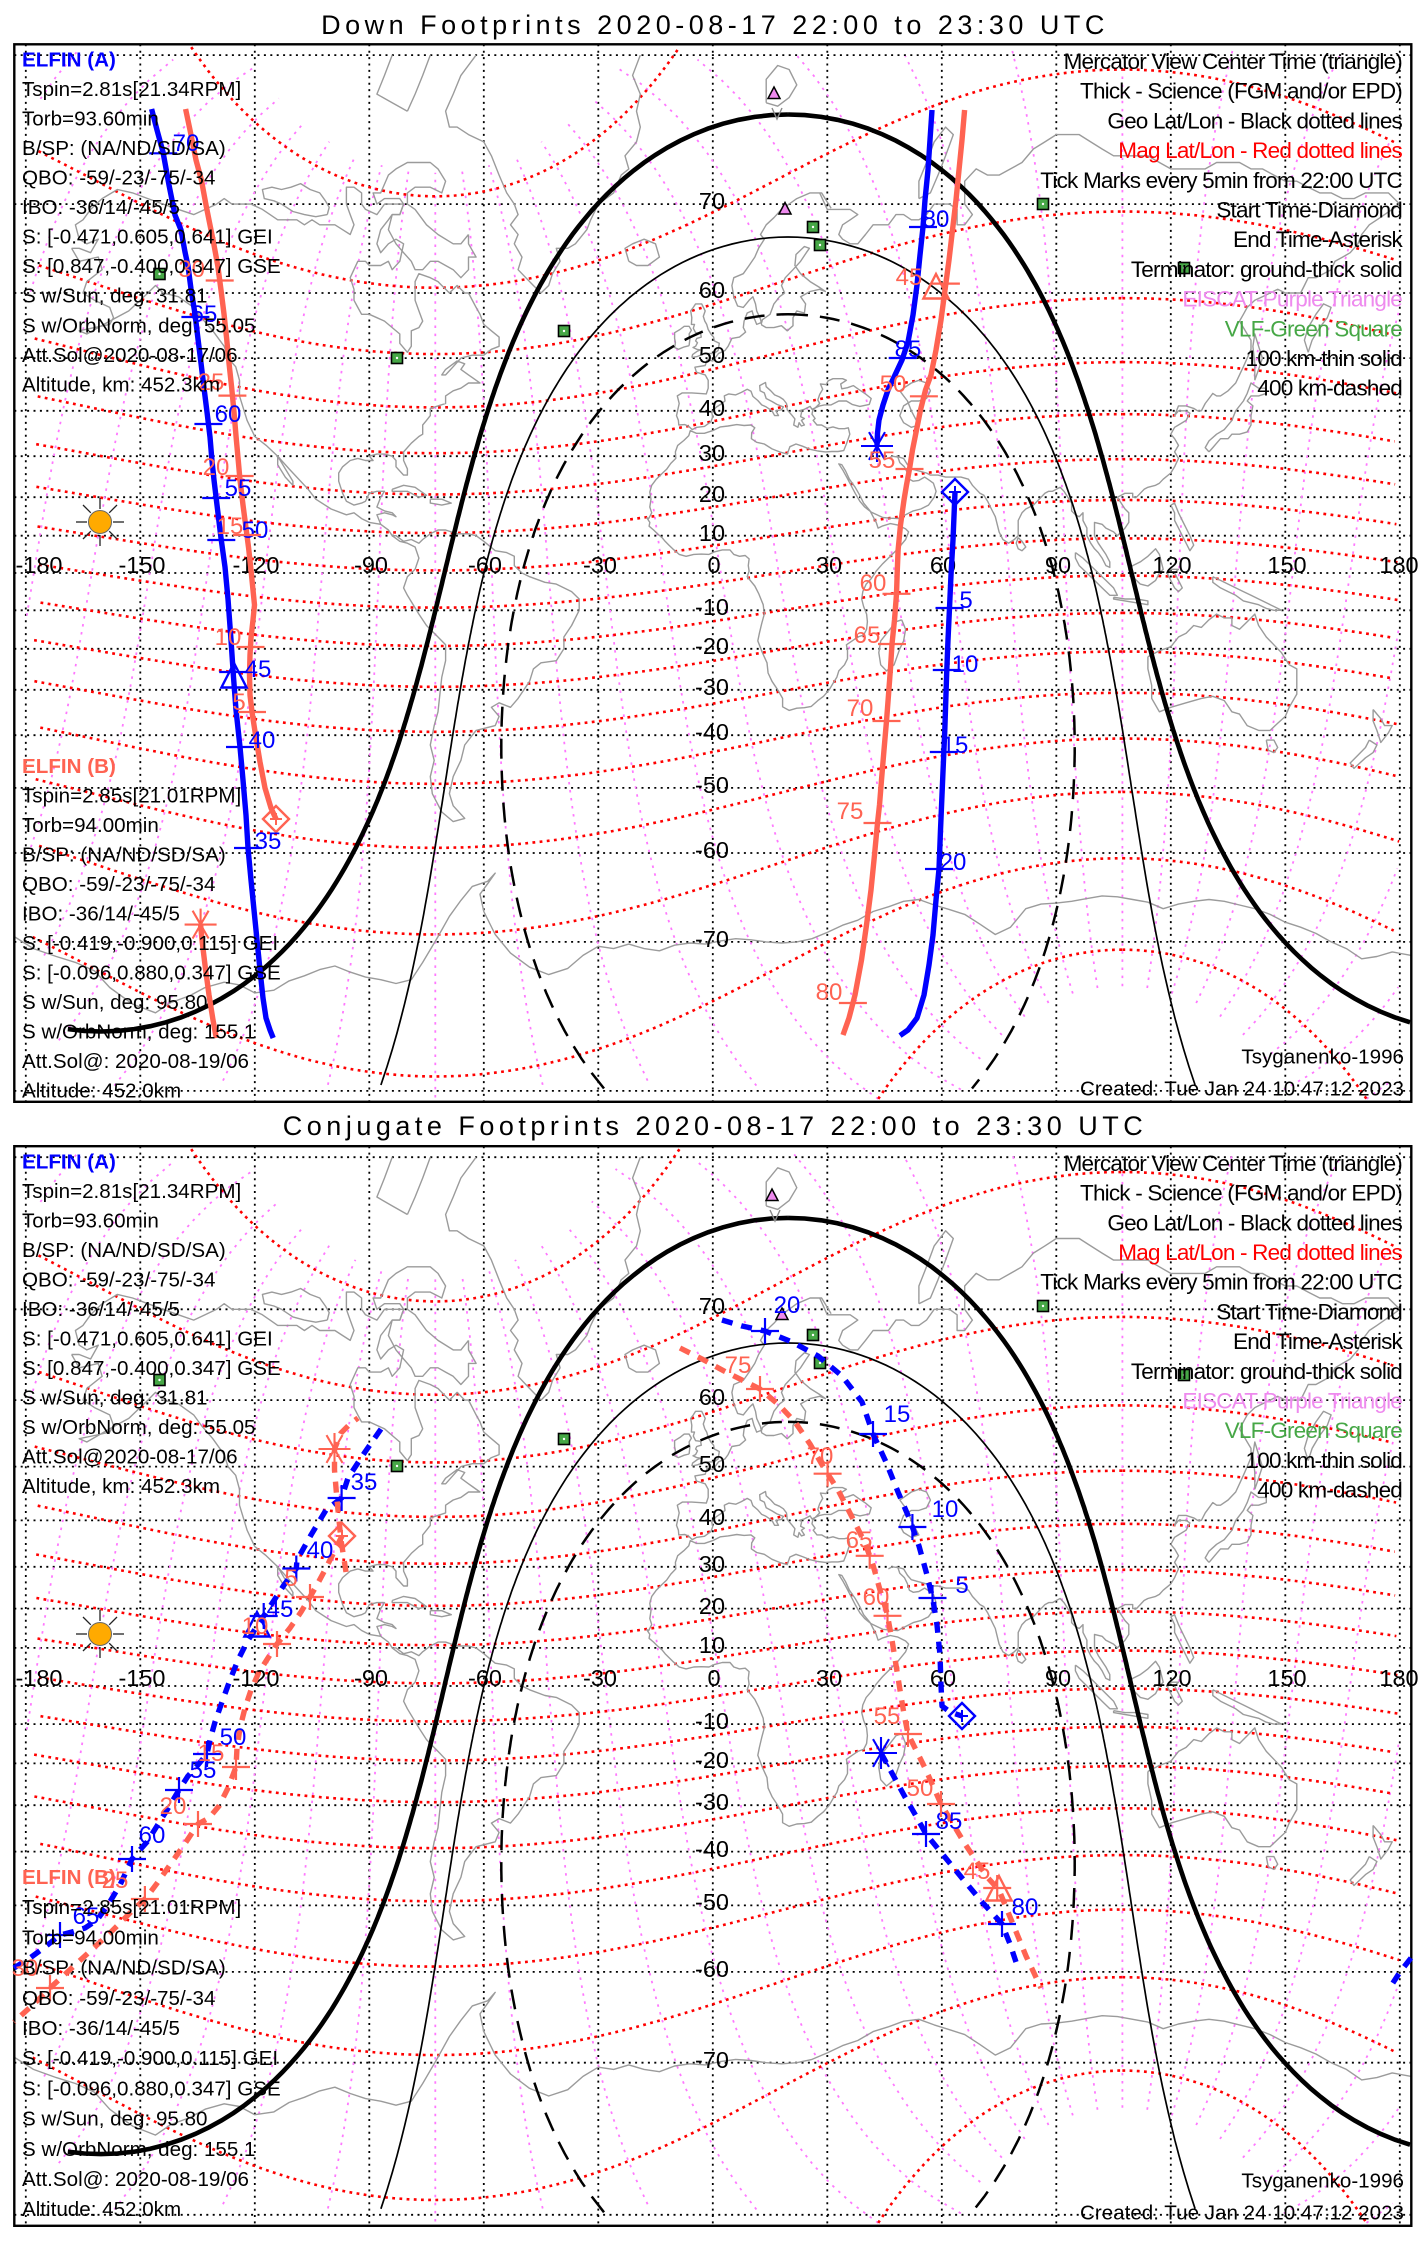 Image resolution: width=1425 pixels, height=2255 pixels. Describe the element at coordinates (255, 565) in the screenshot. I see `svg-text: -120` at that location.